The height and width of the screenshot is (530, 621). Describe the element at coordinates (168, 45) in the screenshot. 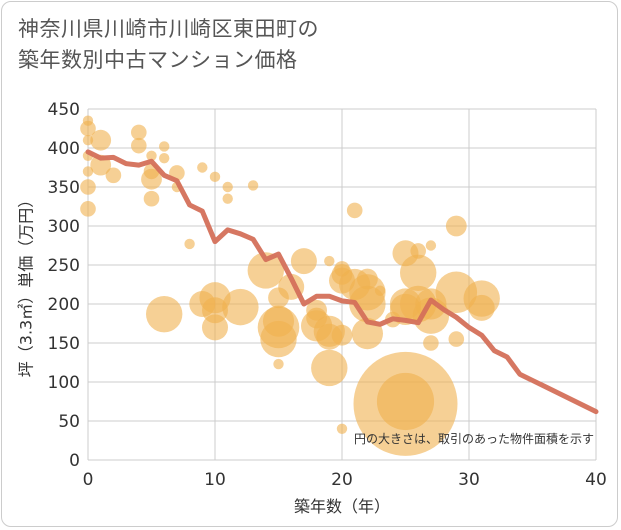

I see `chart-title: 神奈川県川崎市川崎区東田町の 築年数別中古マンション価格` at that location.